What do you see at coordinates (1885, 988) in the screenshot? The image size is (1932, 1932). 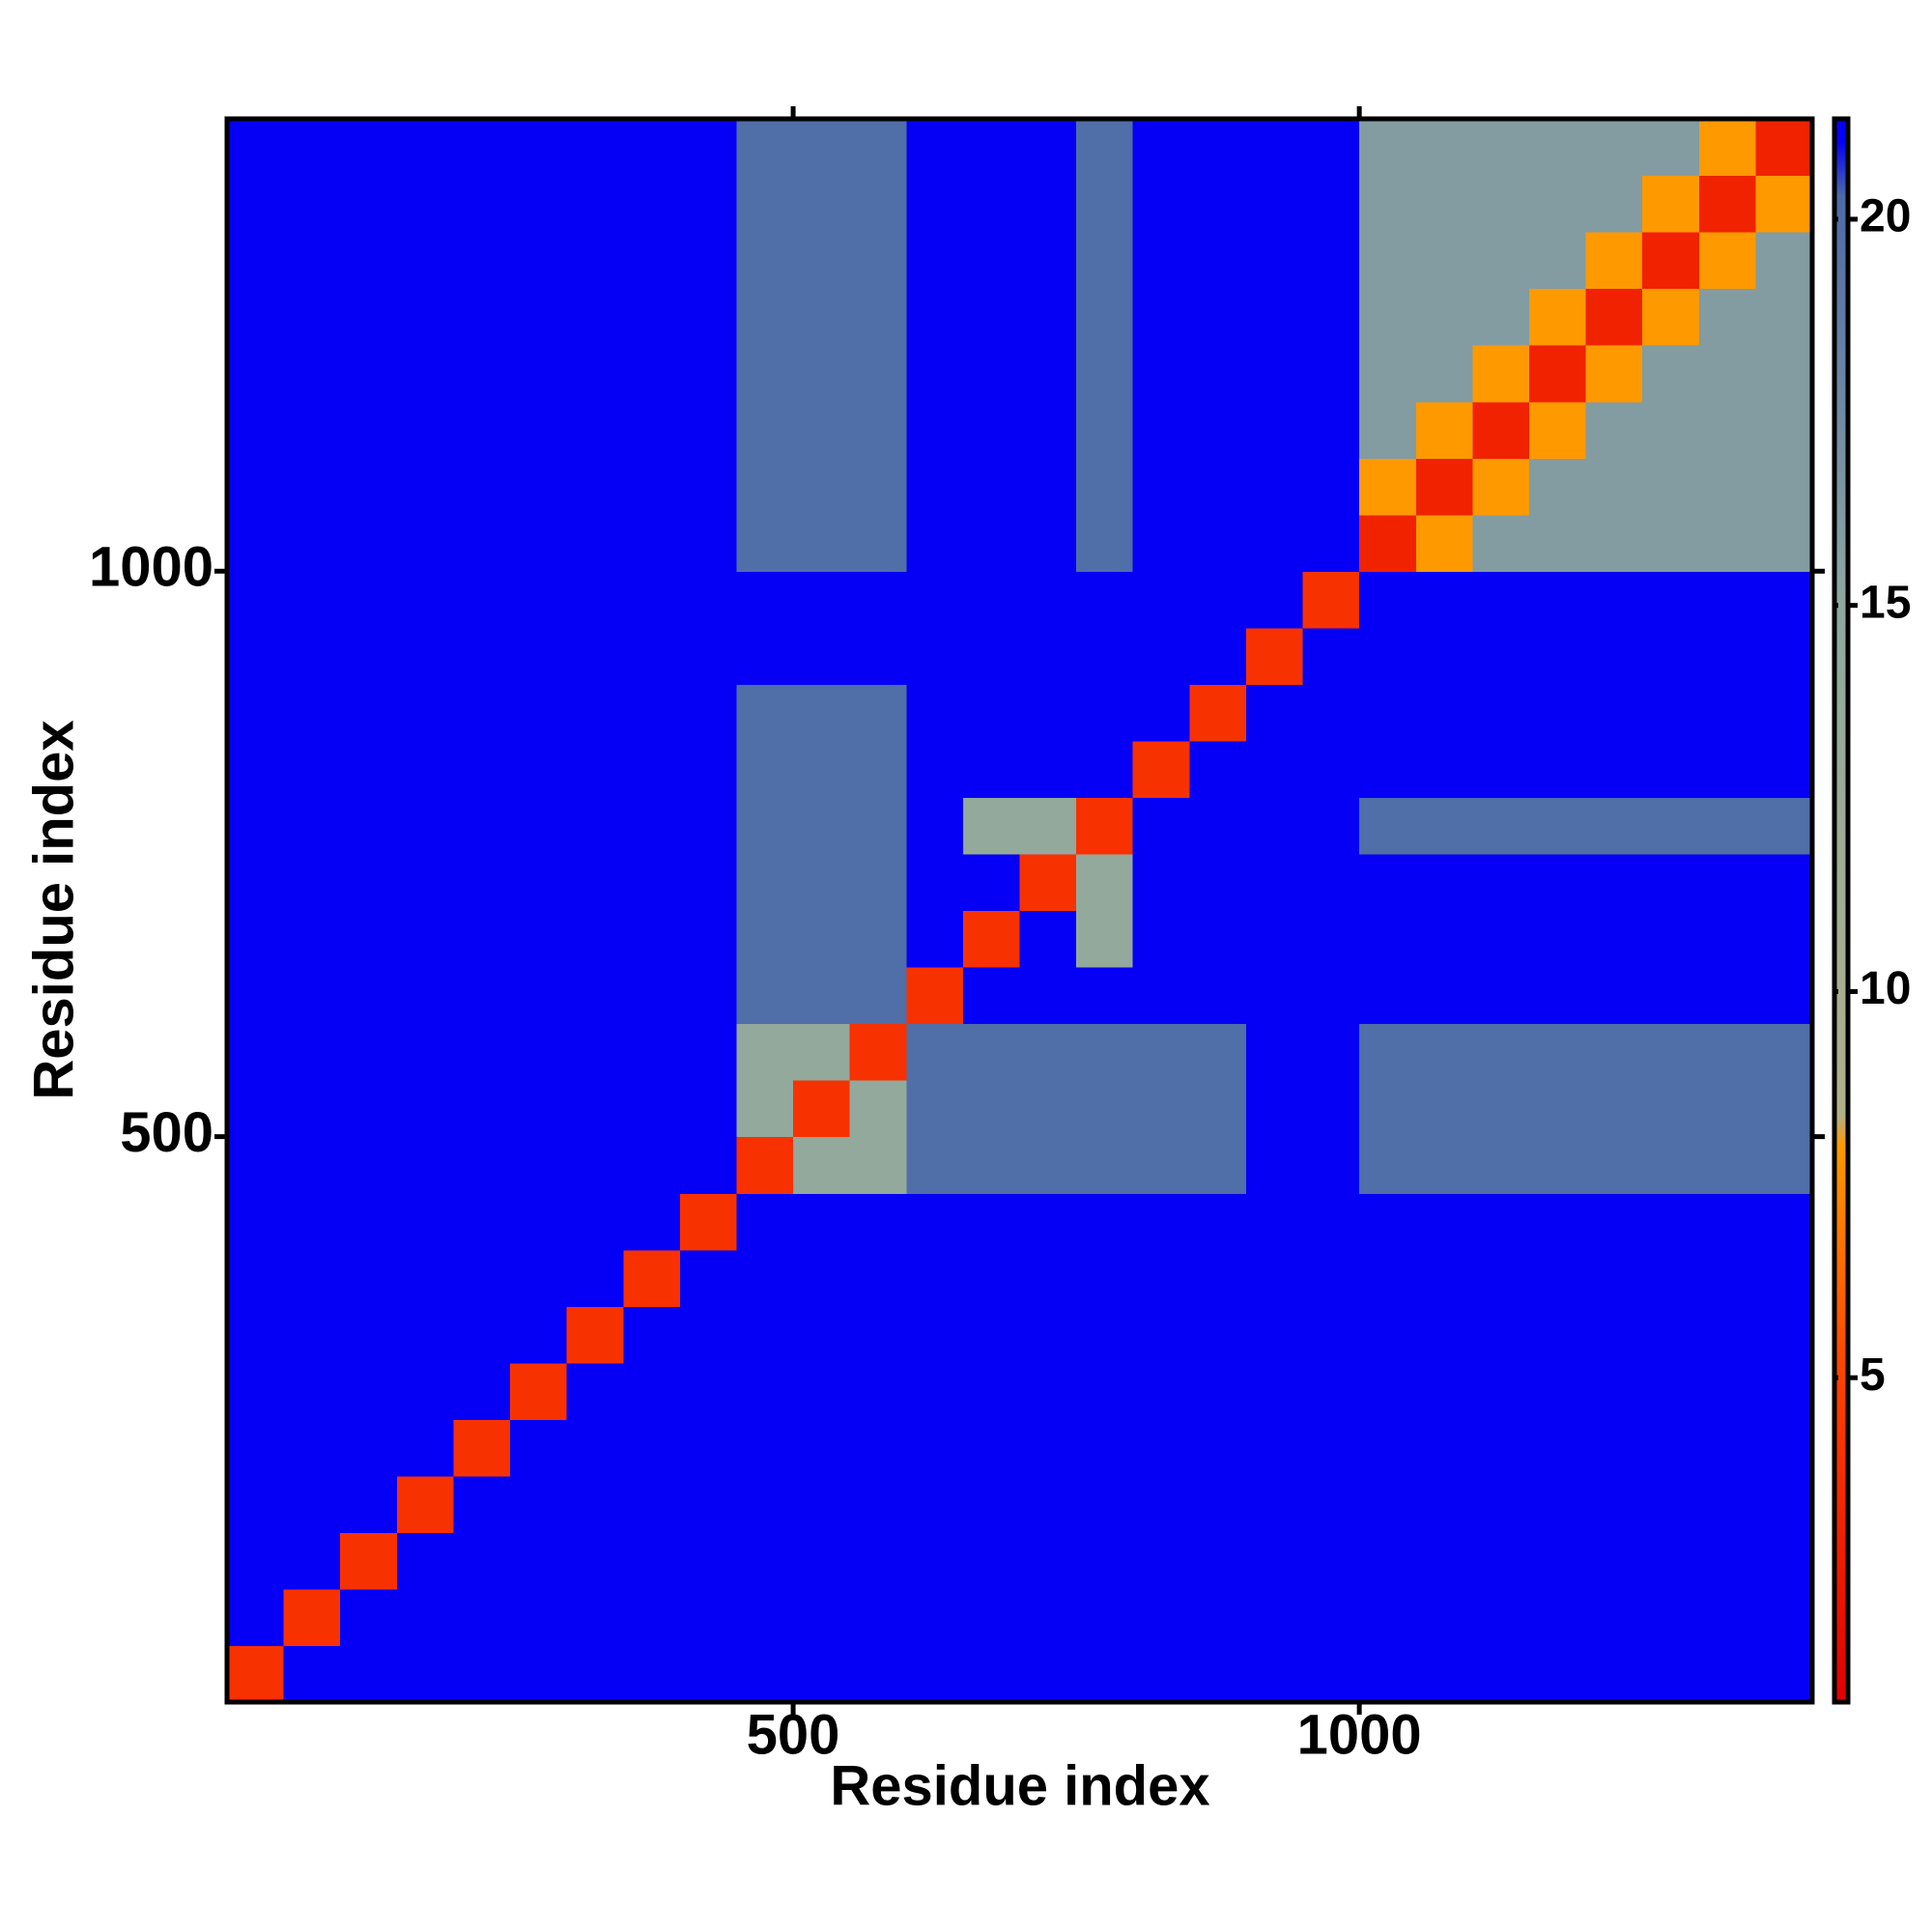 I see `colorbar-tick-label: 10` at bounding box center [1885, 988].